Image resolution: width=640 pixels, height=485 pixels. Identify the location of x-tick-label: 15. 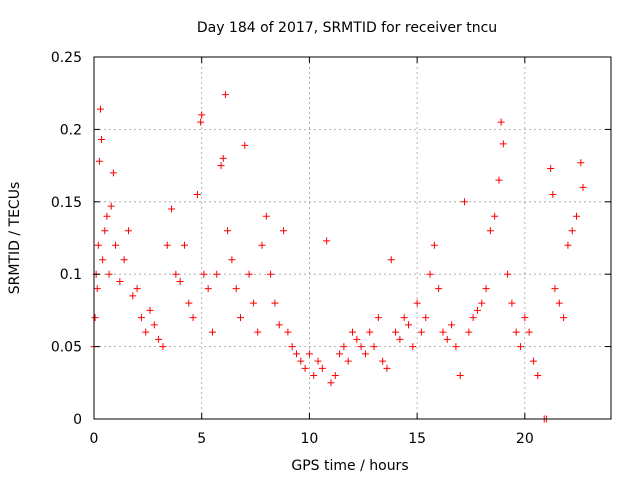
(417, 439).